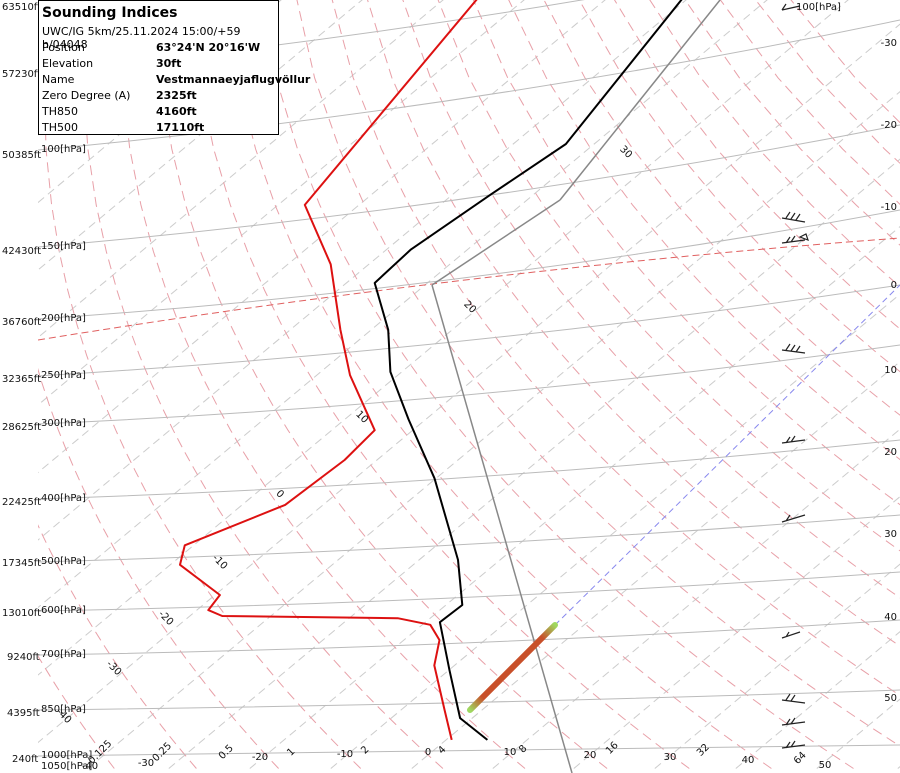  What do you see at coordinates (889, 125) in the screenshot?
I see `right-label: -20` at bounding box center [889, 125].